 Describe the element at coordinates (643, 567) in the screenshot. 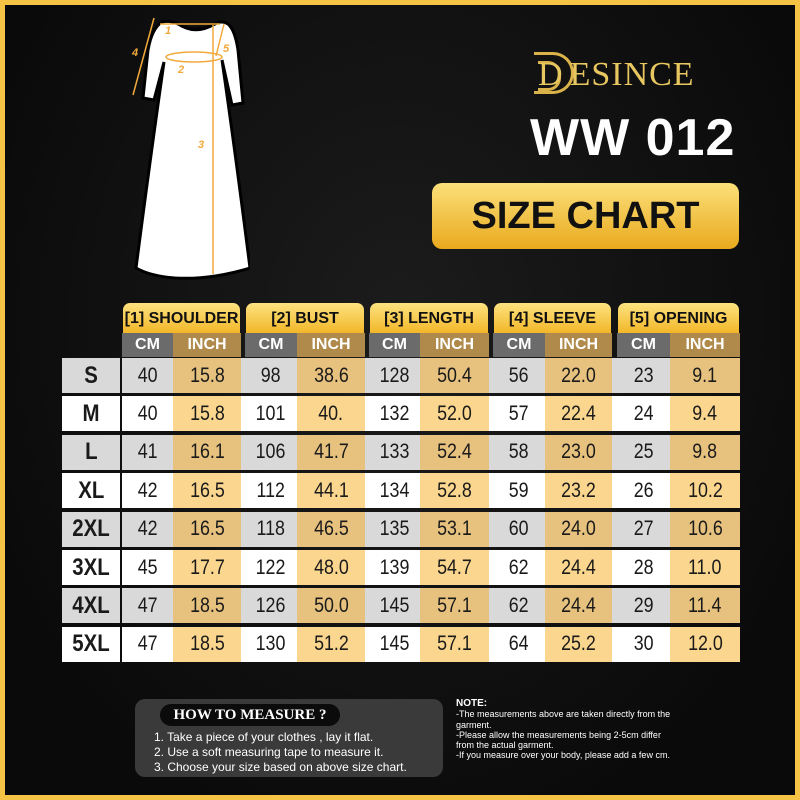

I see `cm-cell: 28` at that location.